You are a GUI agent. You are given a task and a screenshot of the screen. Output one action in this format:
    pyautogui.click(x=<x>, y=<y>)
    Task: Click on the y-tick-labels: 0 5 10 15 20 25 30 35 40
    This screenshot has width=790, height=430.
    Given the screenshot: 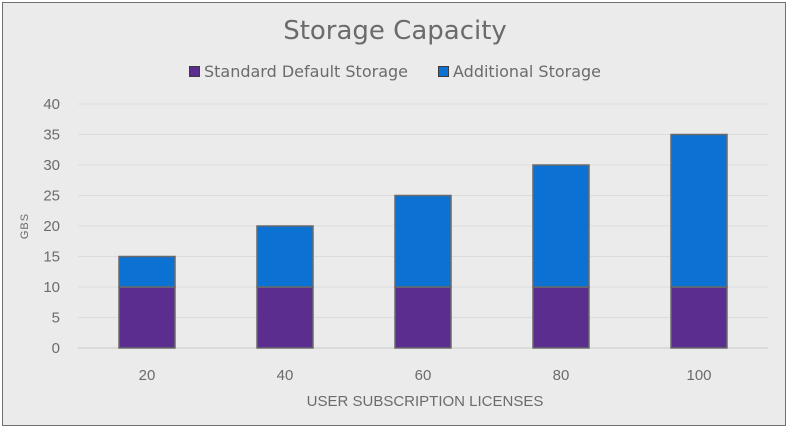 What is the action you would take?
    pyautogui.click(x=51, y=226)
    